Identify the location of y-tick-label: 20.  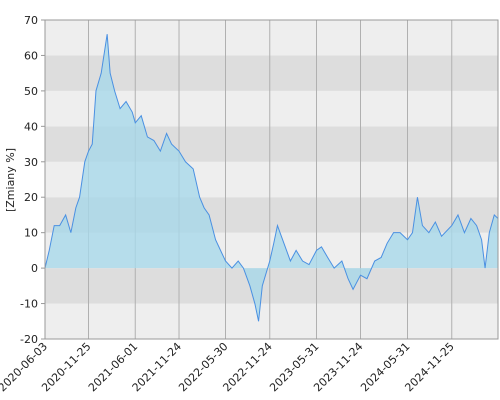
(31, 197).